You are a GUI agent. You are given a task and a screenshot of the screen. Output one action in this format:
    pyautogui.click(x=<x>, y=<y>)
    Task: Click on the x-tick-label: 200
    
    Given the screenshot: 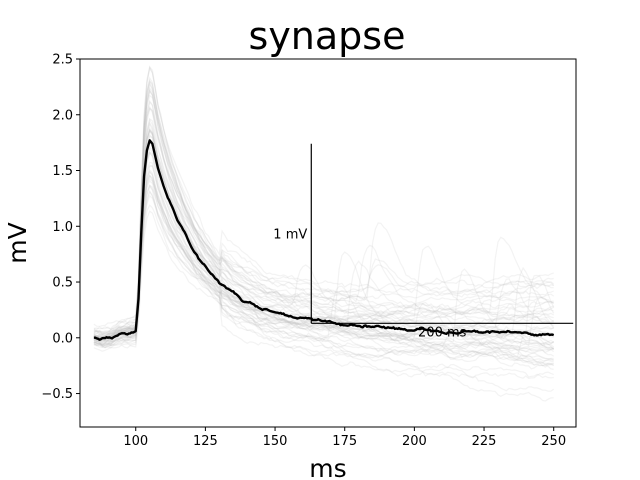 What is the action you would take?
    pyautogui.click(x=414, y=441)
    